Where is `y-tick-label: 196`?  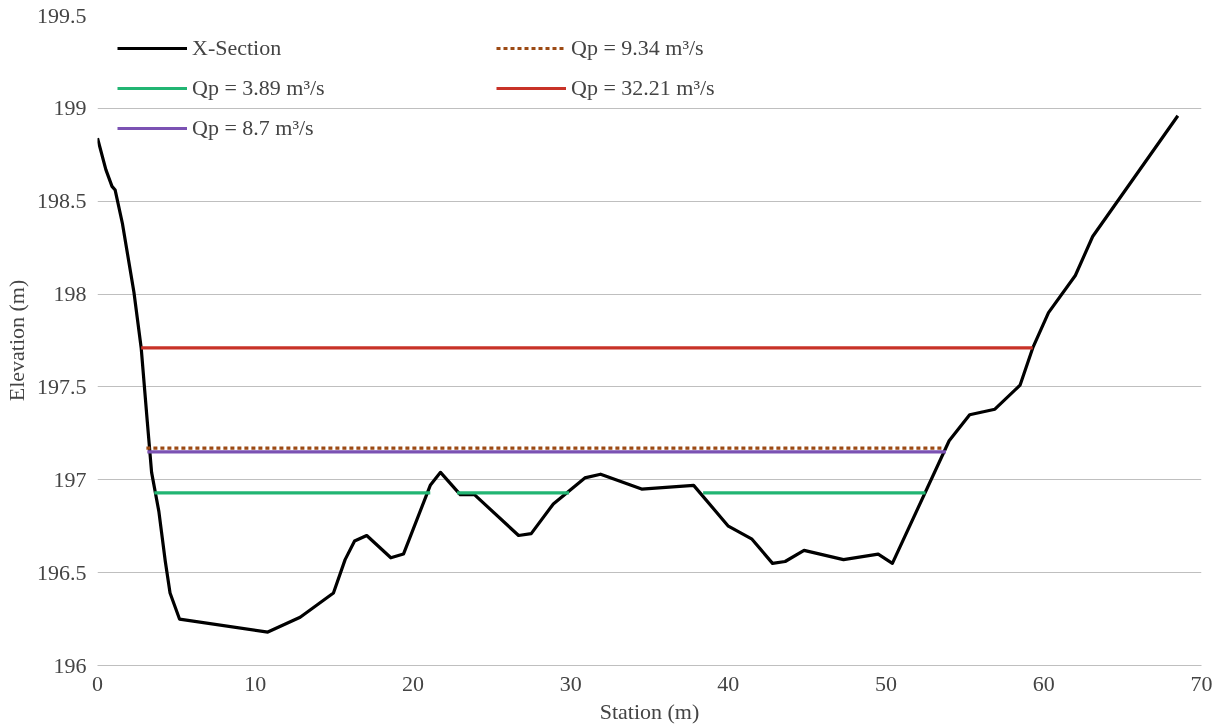 y-tick-label: 196 is located at coordinates (70, 665).